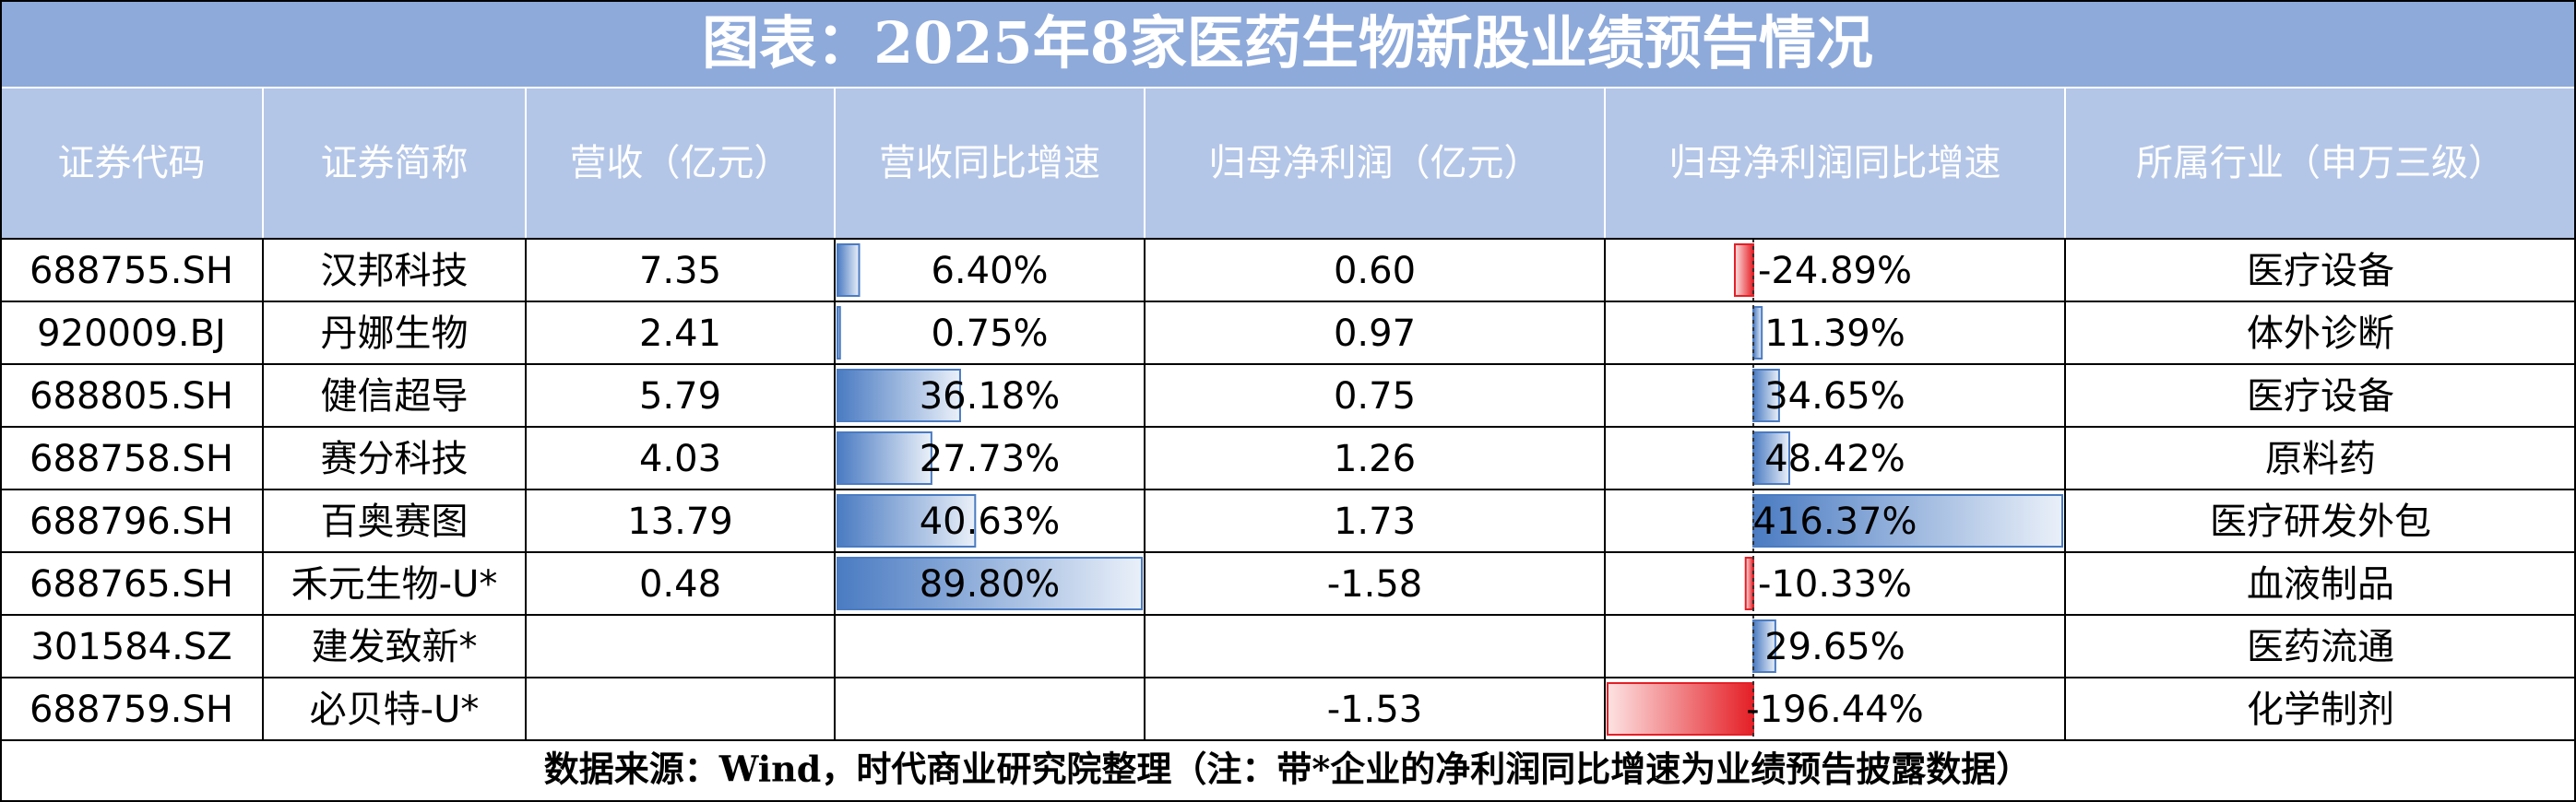  What do you see at coordinates (1835, 459) in the screenshot?
I see `table-cell: 48.42%` at bounding box center [1835, 459].